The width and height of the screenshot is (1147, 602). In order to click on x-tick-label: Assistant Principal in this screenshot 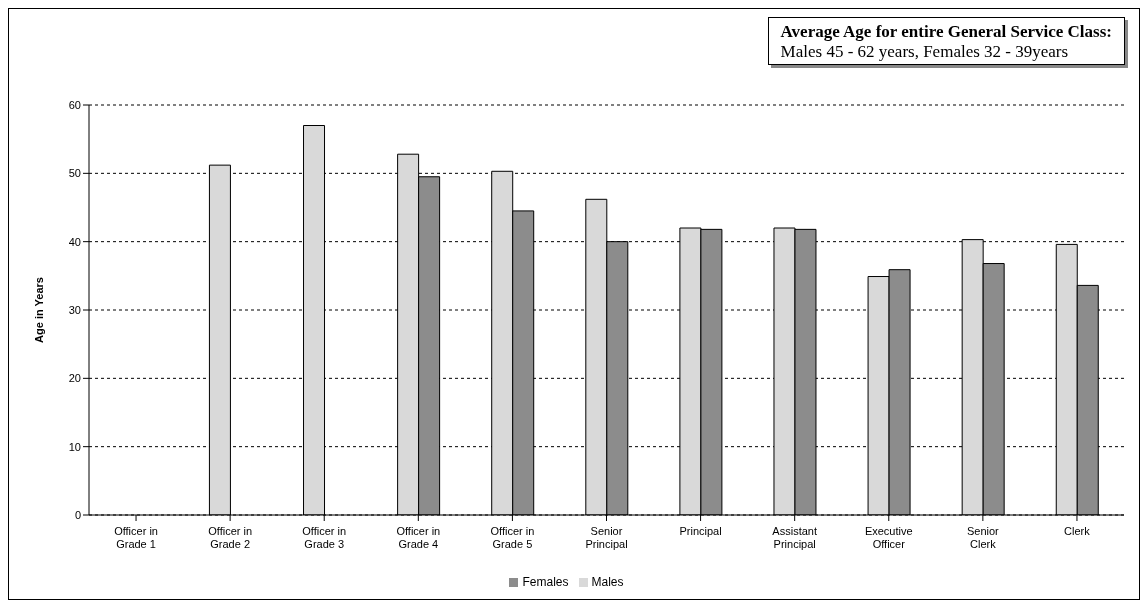, I will do `click(794, 537)`.